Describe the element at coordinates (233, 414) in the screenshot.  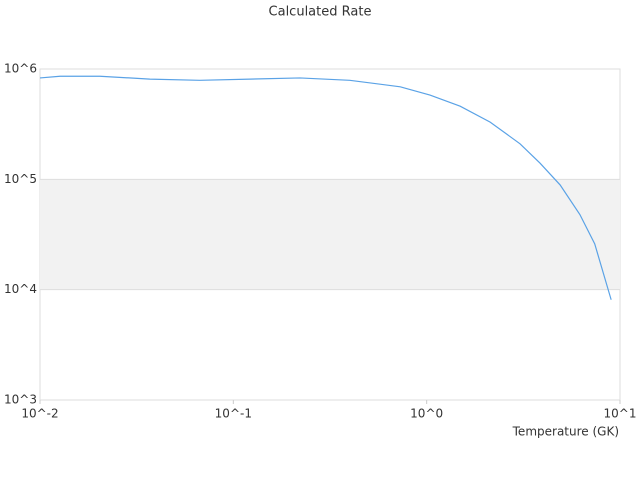
I see `x-tick-label: 10^-1` at that location.